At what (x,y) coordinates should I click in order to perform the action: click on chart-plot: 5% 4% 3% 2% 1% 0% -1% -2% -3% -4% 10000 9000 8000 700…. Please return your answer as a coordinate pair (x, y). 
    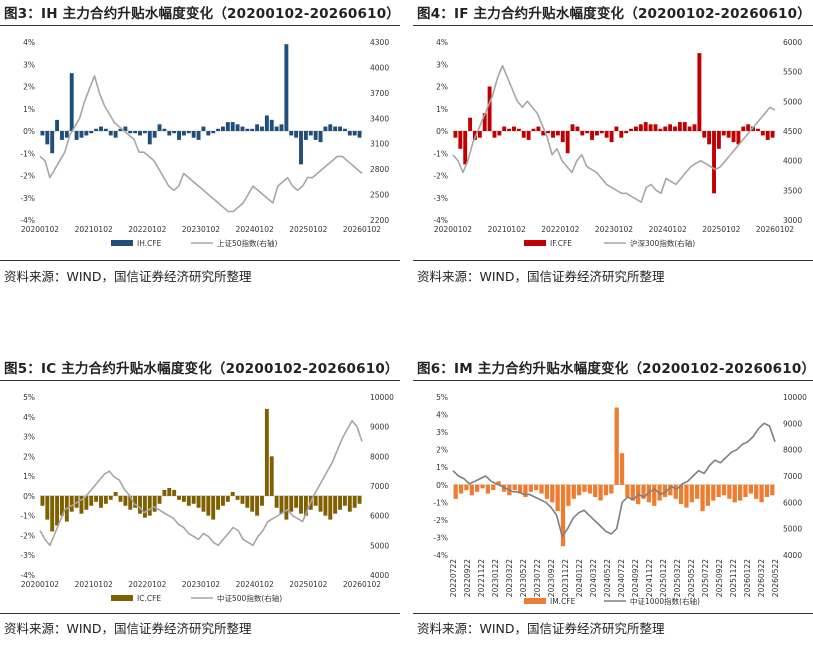
    Looking at the image, I should click on (207, 498).